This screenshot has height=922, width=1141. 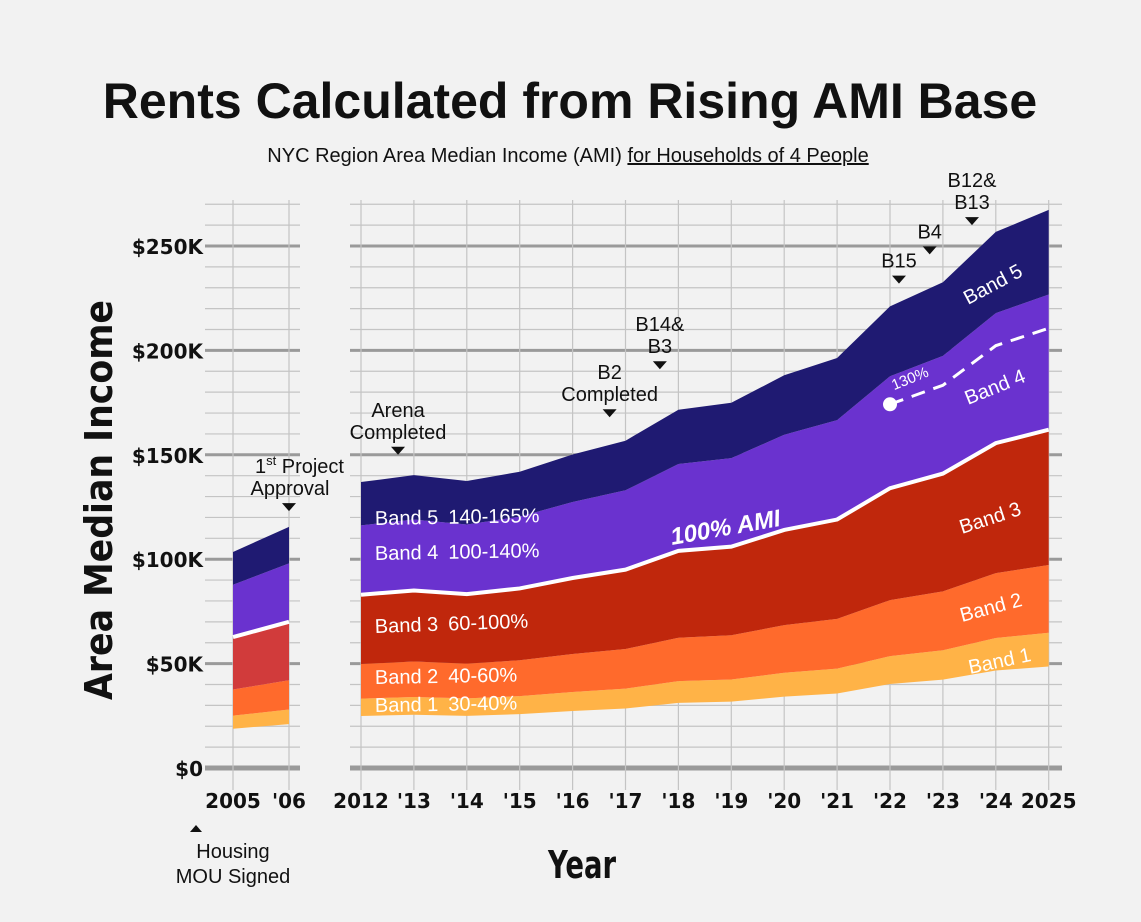 I want to click on y-tick-label: $100K, so click(x=168, y=560).